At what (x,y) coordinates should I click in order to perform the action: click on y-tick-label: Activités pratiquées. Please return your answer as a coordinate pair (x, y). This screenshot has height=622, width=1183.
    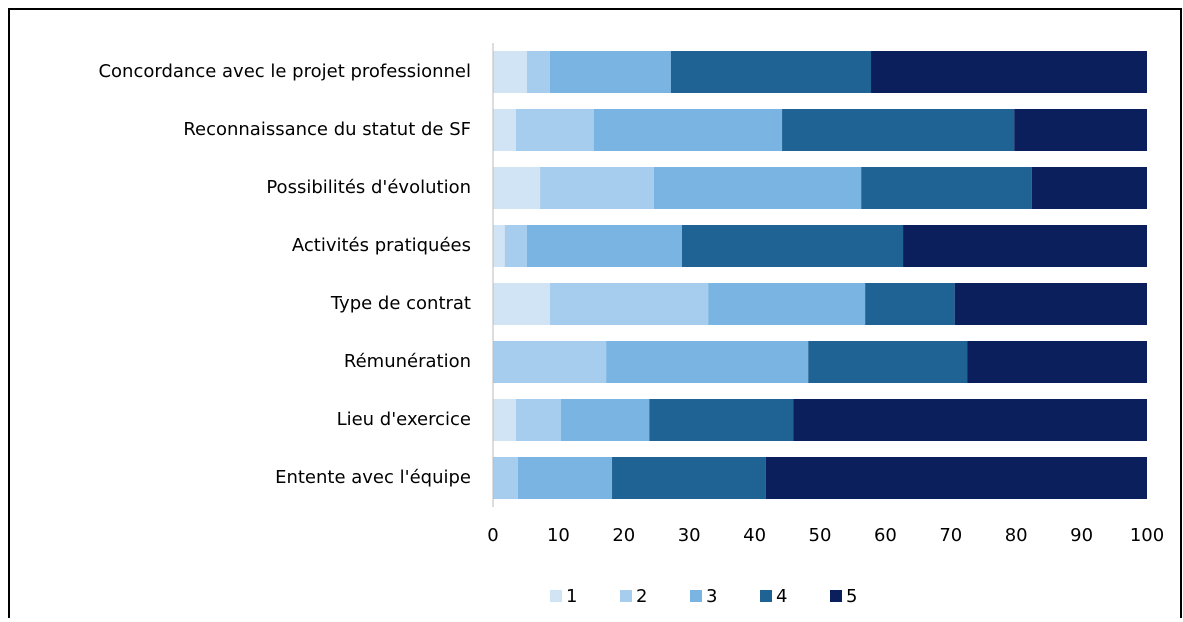
    Looking at the image, I should click on (381, 245).